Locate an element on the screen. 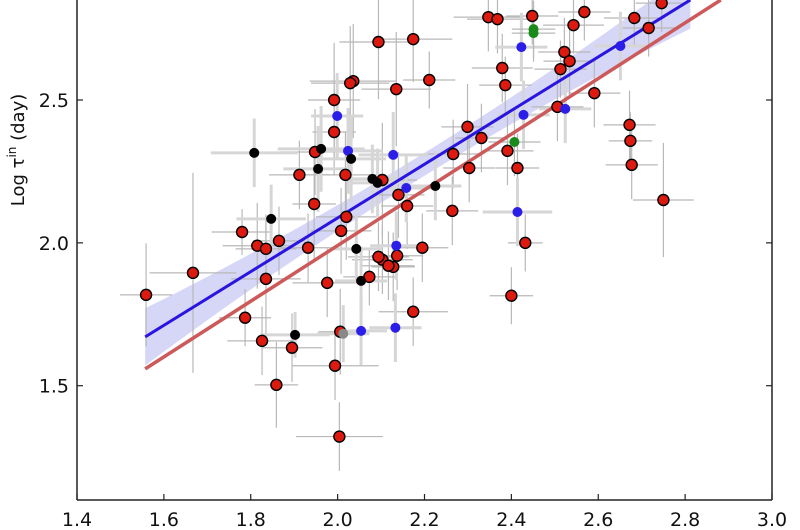 The width and height of the screenshot is (800, 530). y-tick-label: 2.5 is located at coordinates (54, 101).